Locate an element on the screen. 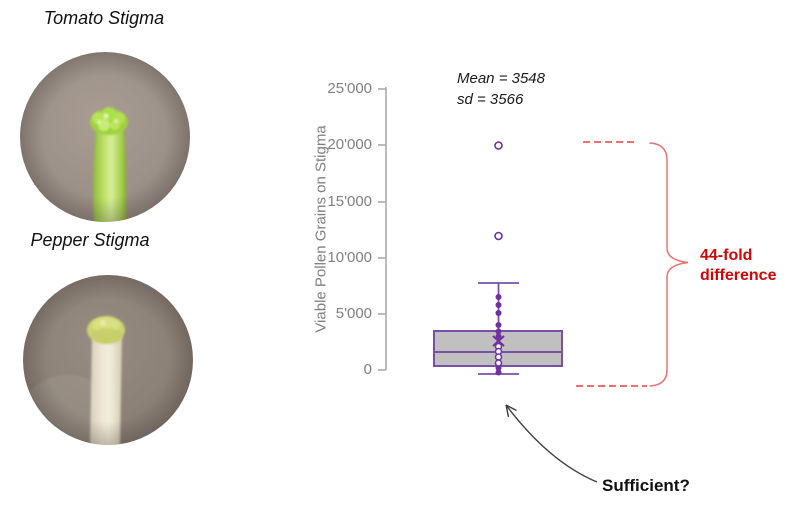 The width and height of the screenshot is (800, 505). mean-x-marker is located at coordinates (498, 341).